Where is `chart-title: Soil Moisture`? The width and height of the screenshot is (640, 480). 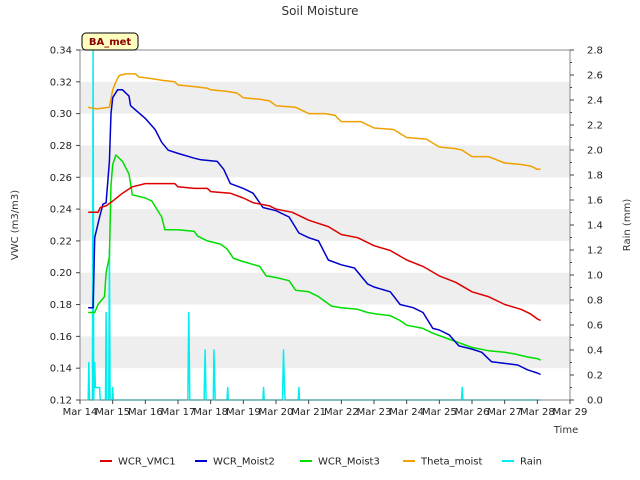 chart-title: Soil Moisture is located at coordinates (319, 11).